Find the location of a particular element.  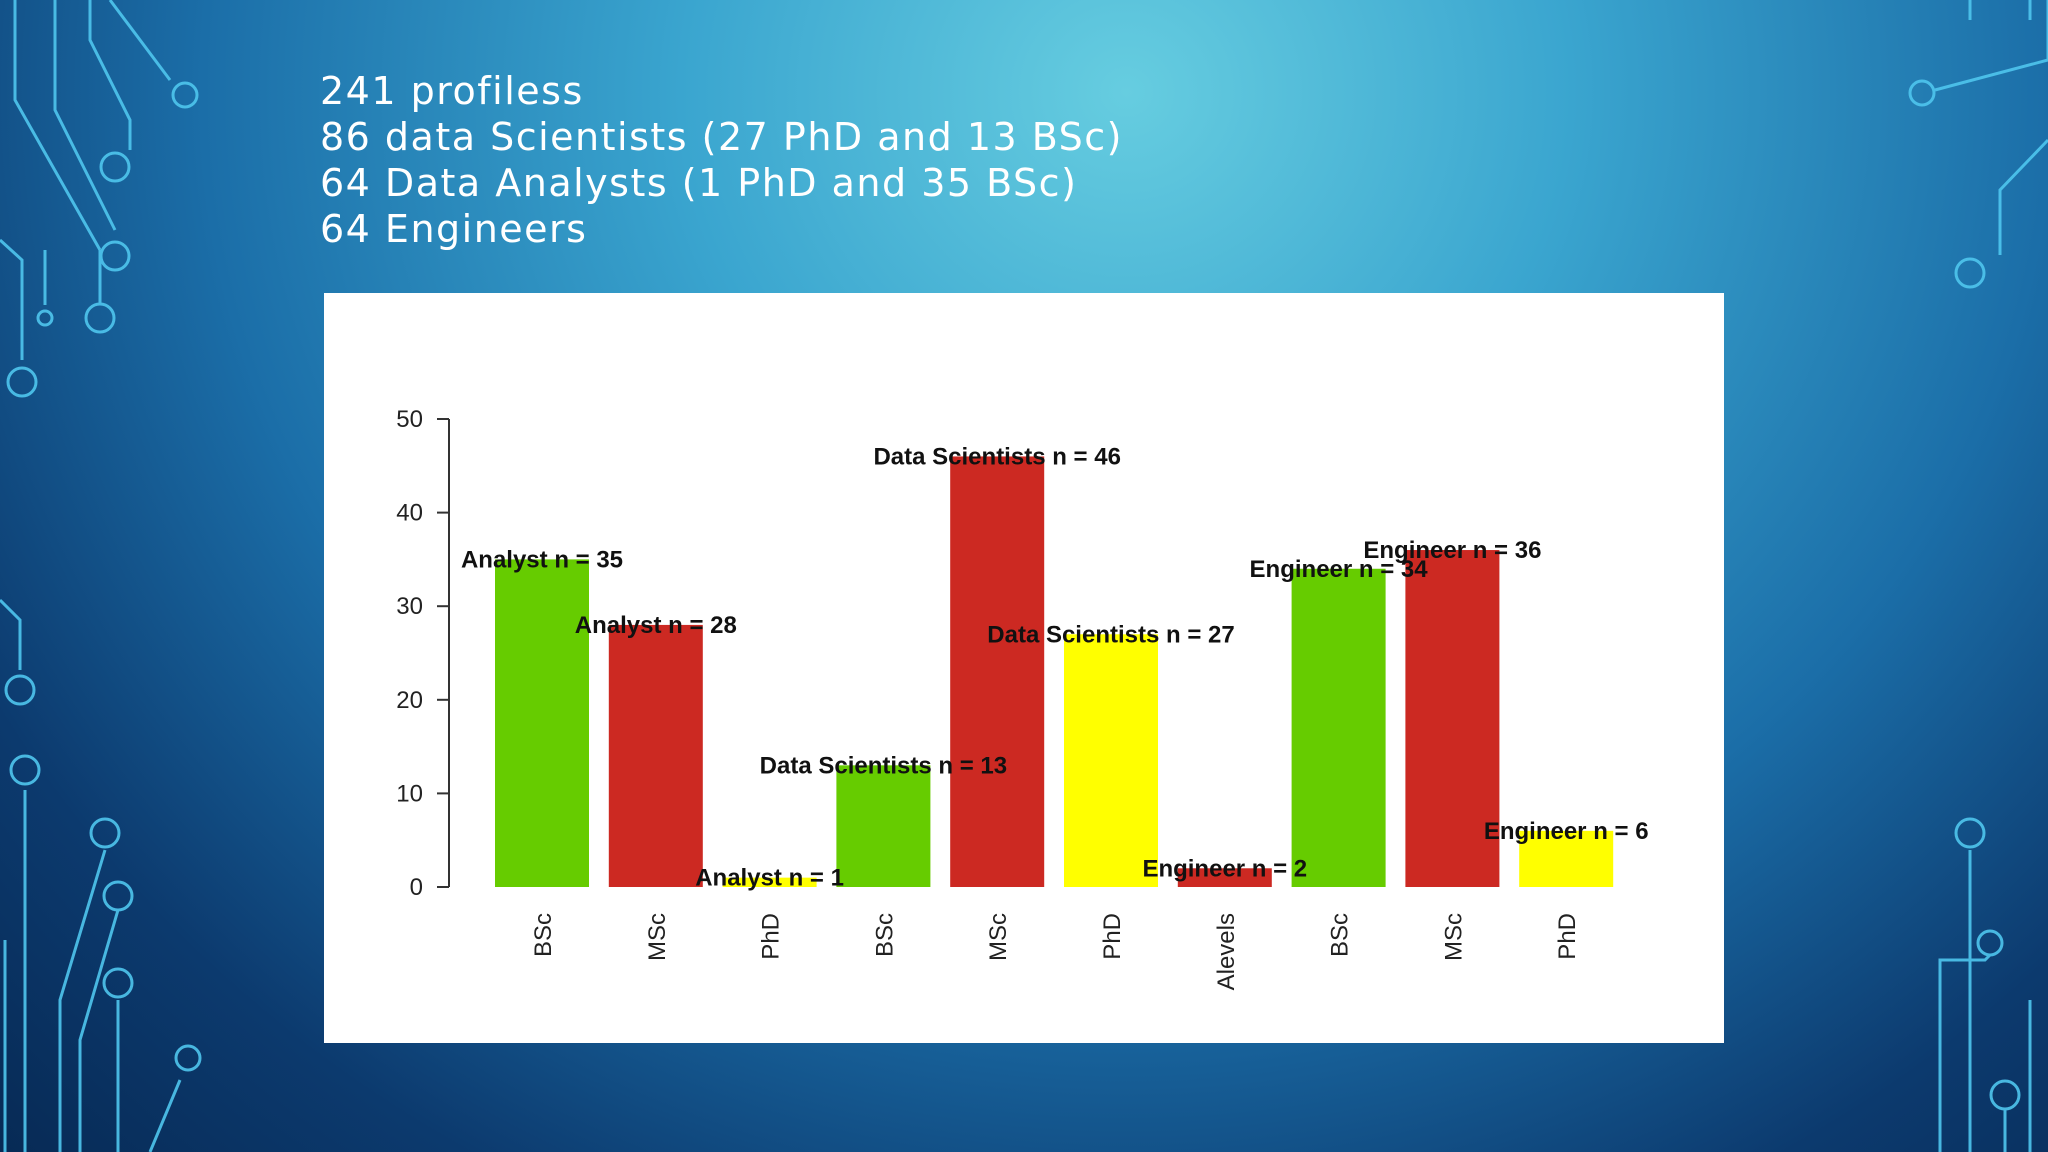

data-label: Data Scientists n = 46 is located at coordinates (996, 456).